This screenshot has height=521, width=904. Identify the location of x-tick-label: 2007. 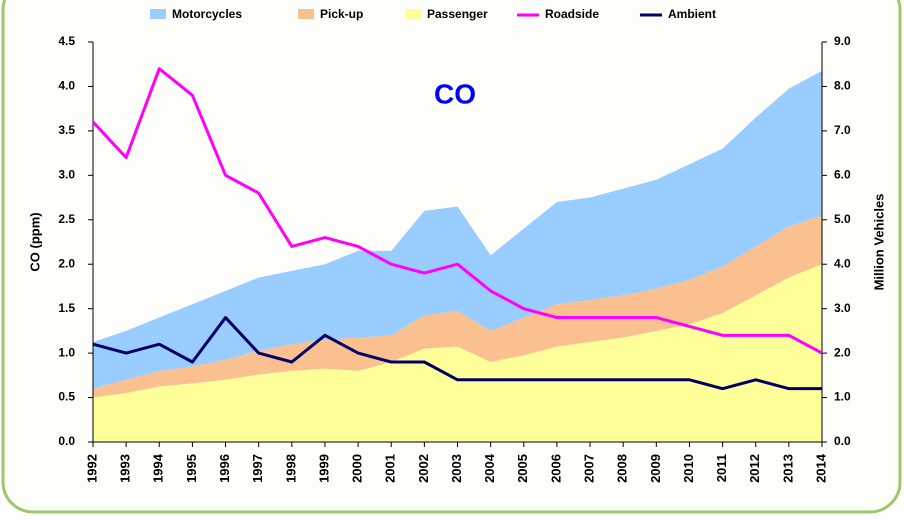
(588, 468).